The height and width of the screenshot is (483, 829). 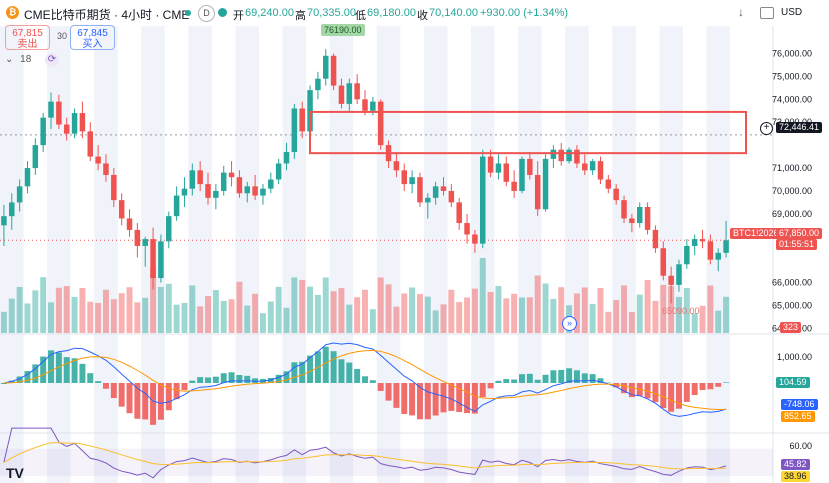 I want to click on open-value: 69,240.00, so click(x=269, y=13).